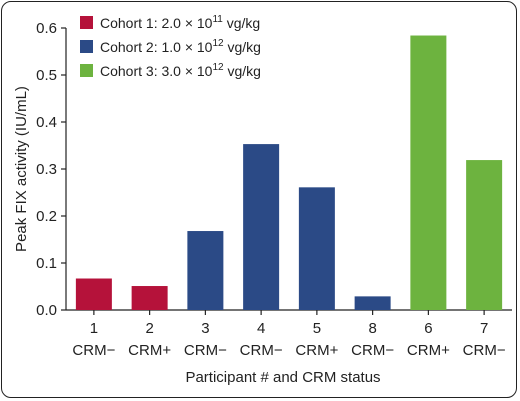 Image resolution: width=520 pixels, height=401 pixels. What do you see at coordinates (282, 377) in the screenshot?
I see `x-axis-label: Participant # and CRM status` at bounding box center [282, 377].